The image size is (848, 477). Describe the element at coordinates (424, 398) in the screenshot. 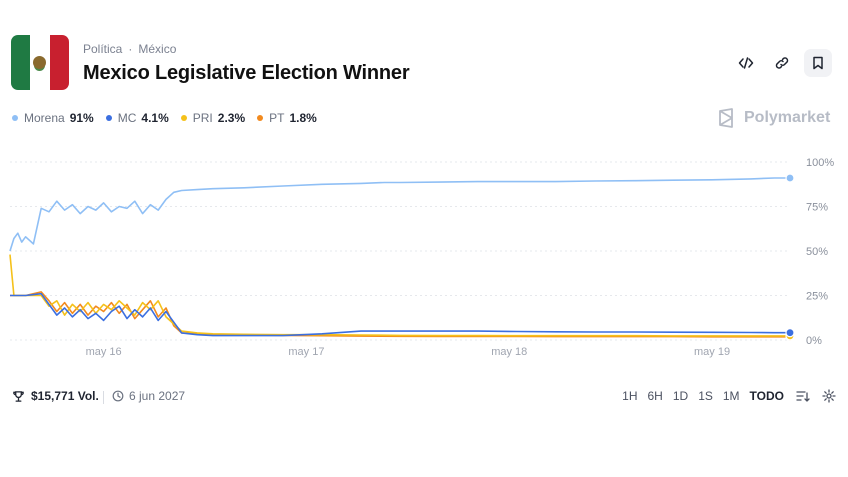

I see `chart-footer: $15,771 Vol. 6 jun 2027 1H 6H 1D 1S 1M TODO` at that location.